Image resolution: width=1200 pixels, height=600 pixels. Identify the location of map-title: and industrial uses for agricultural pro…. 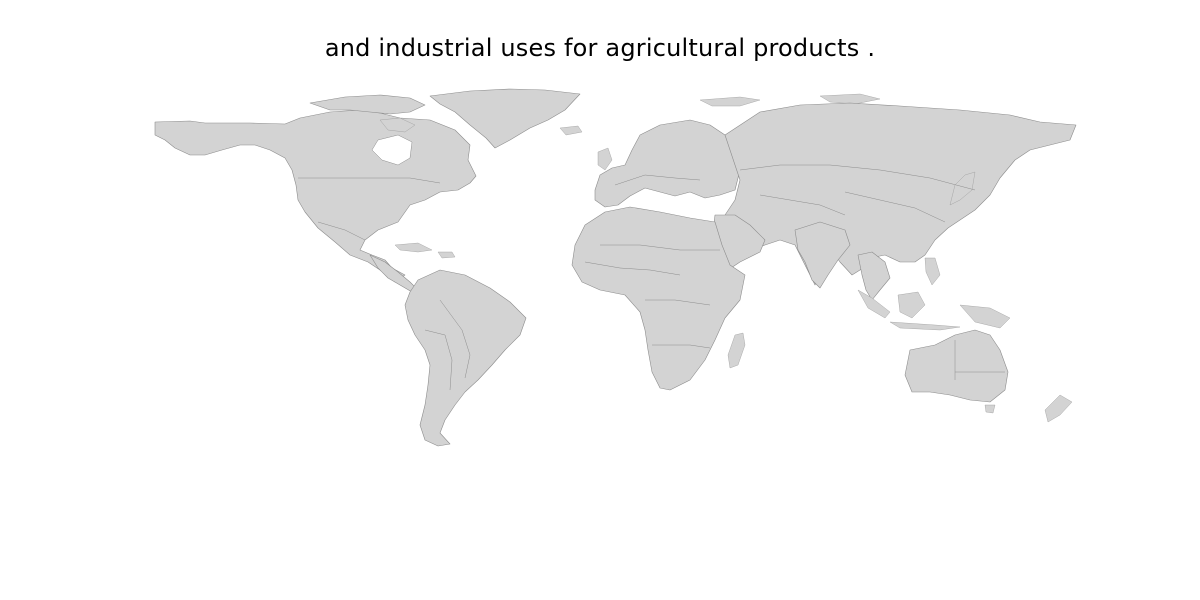
(600, 48).